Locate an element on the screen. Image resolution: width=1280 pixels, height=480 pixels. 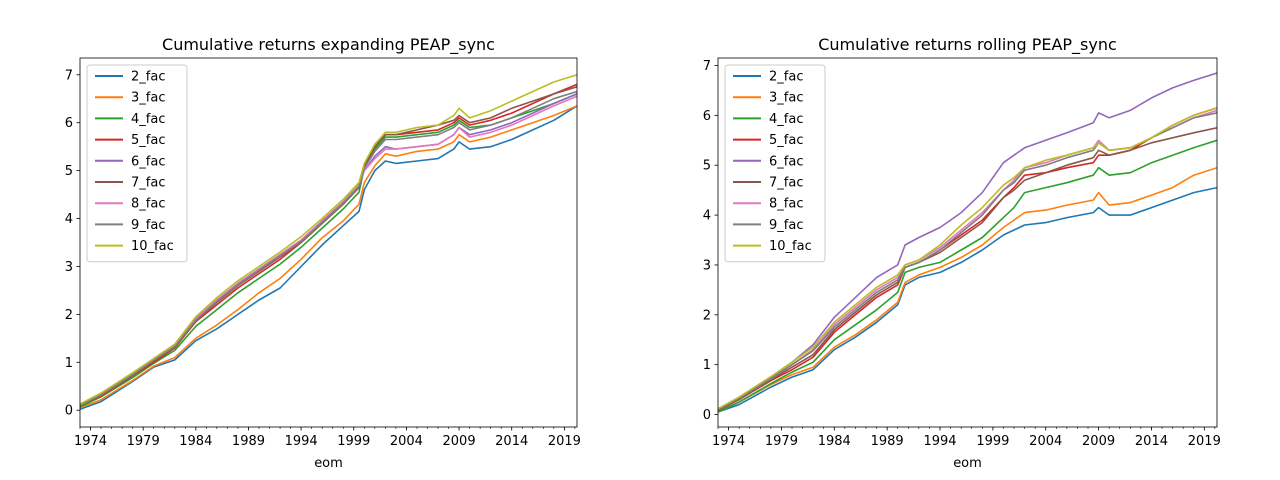
chart-title: Cumulative returns expanding PEAP_sync is located at coordinates (328, 45).